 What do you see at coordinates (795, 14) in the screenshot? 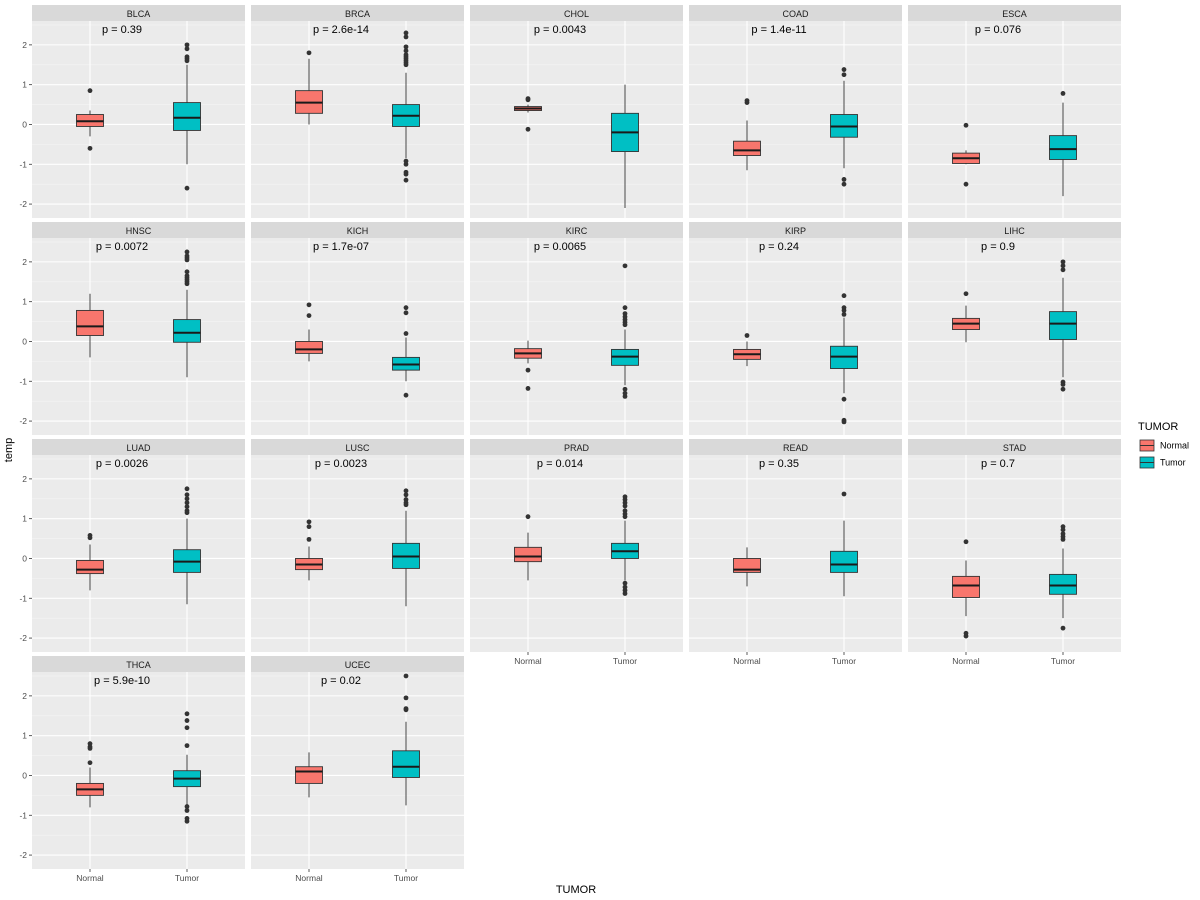
I see `strip-label-coad: COAD` at bounding box center [795, 14].